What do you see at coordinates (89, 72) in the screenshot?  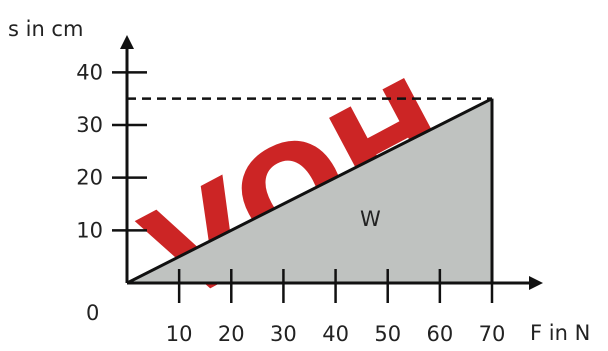 I see `y-tick-label: 40` at bounding box center [89, 72].